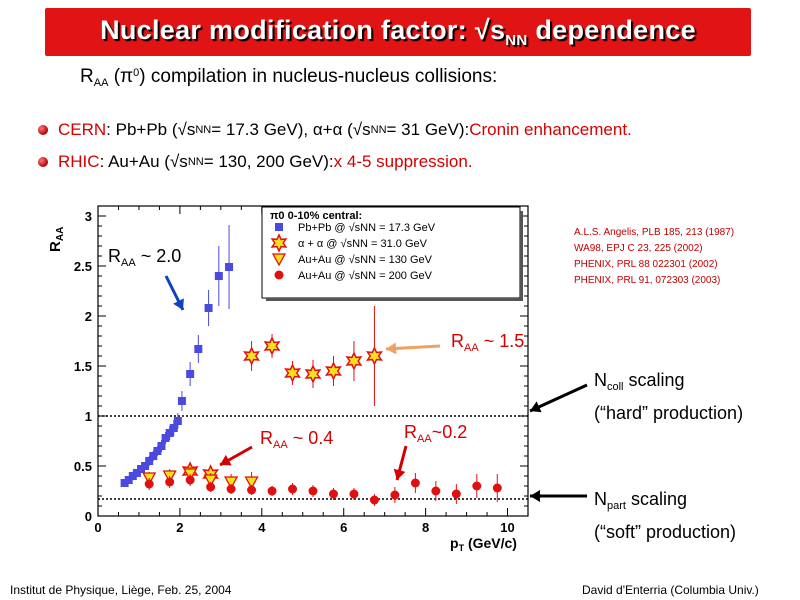 Image resolution: width=800 pixels, height=600 pixels. Describe the element at coordinates (670, 590) in the screenshot. I see `footer-right: David d'Enterria (Columbia Univ.)` at that location.